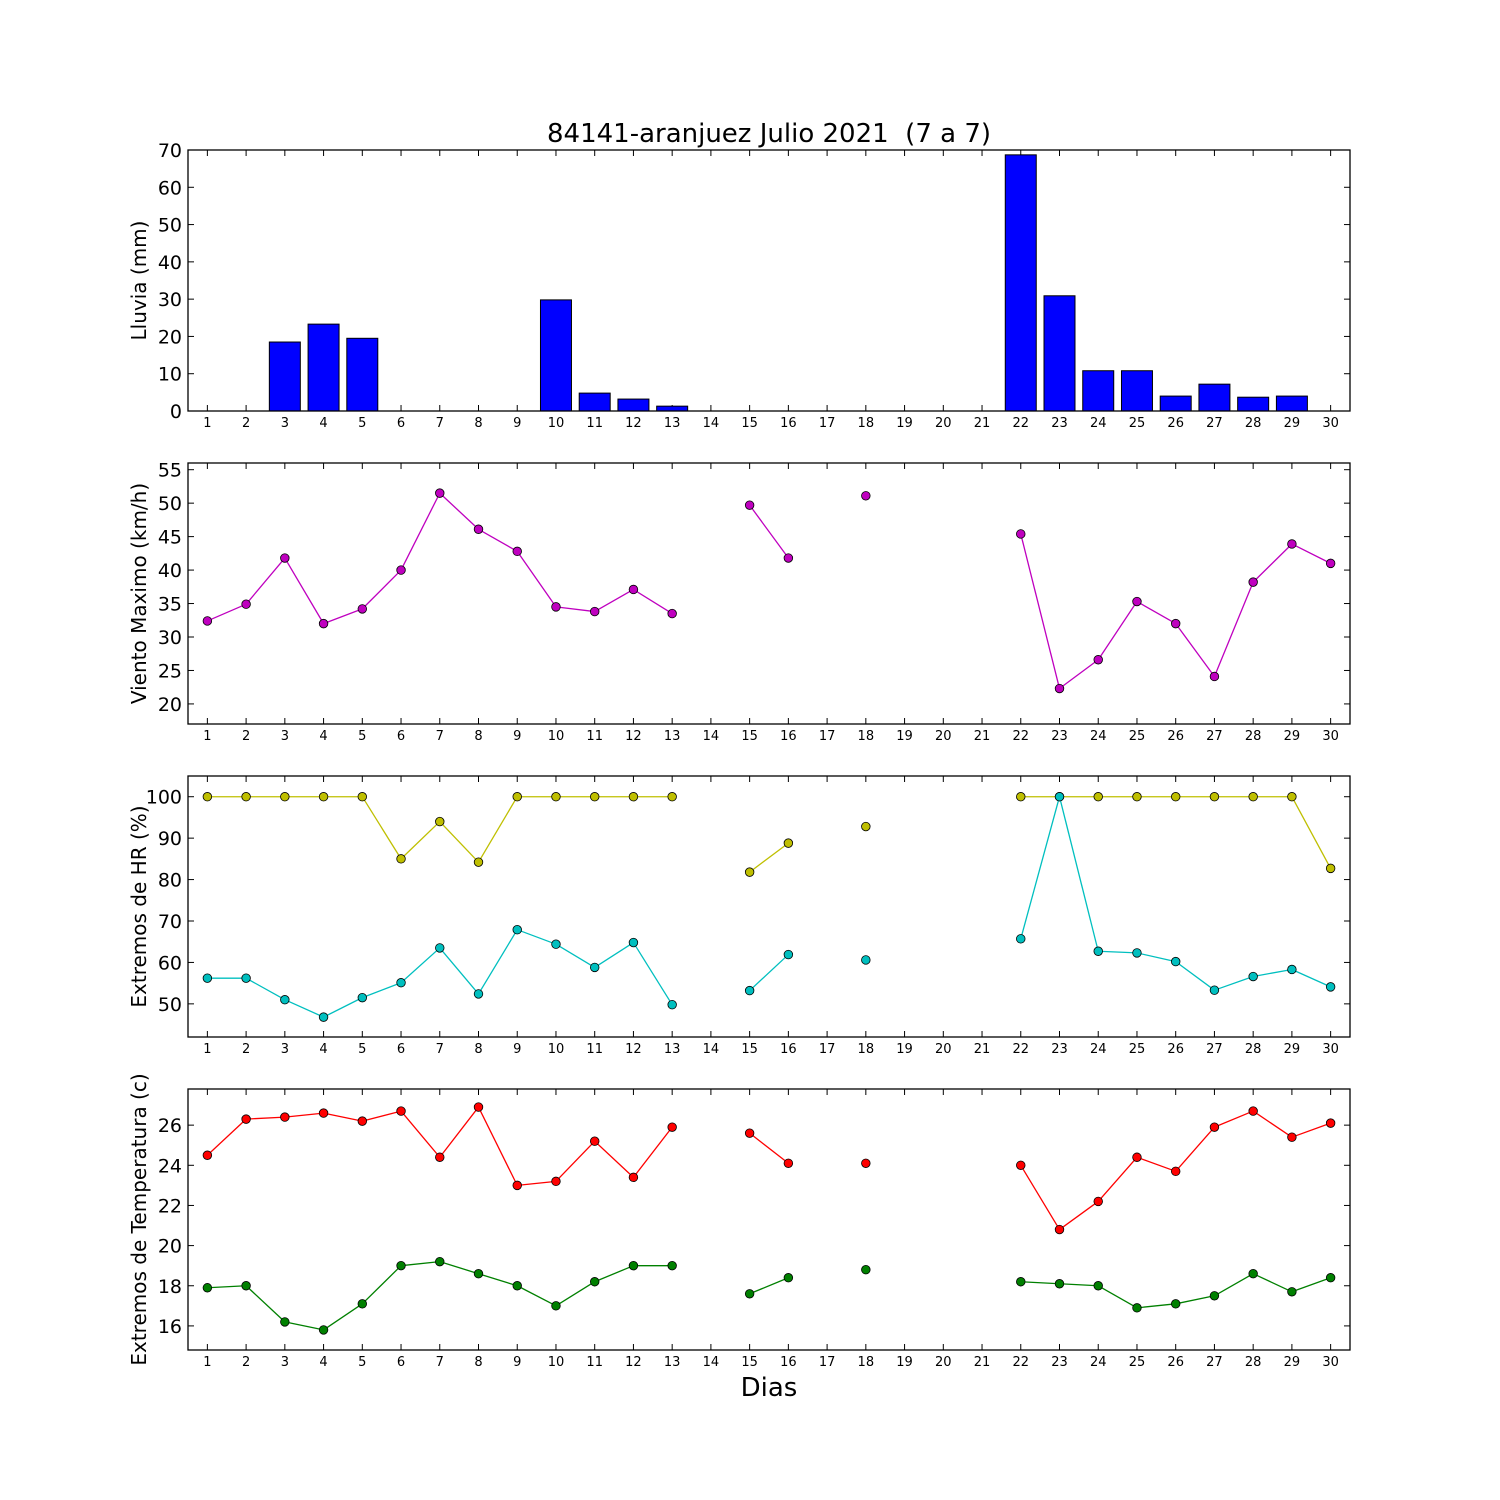 This screenshot has width=1500, height=1500. What do you see at coordinates (769, 134) in the screenshot?
I see `figure-title: 84141-aranjuez Julio 2021 (7 a 7)` at bounding box center [769, 134].